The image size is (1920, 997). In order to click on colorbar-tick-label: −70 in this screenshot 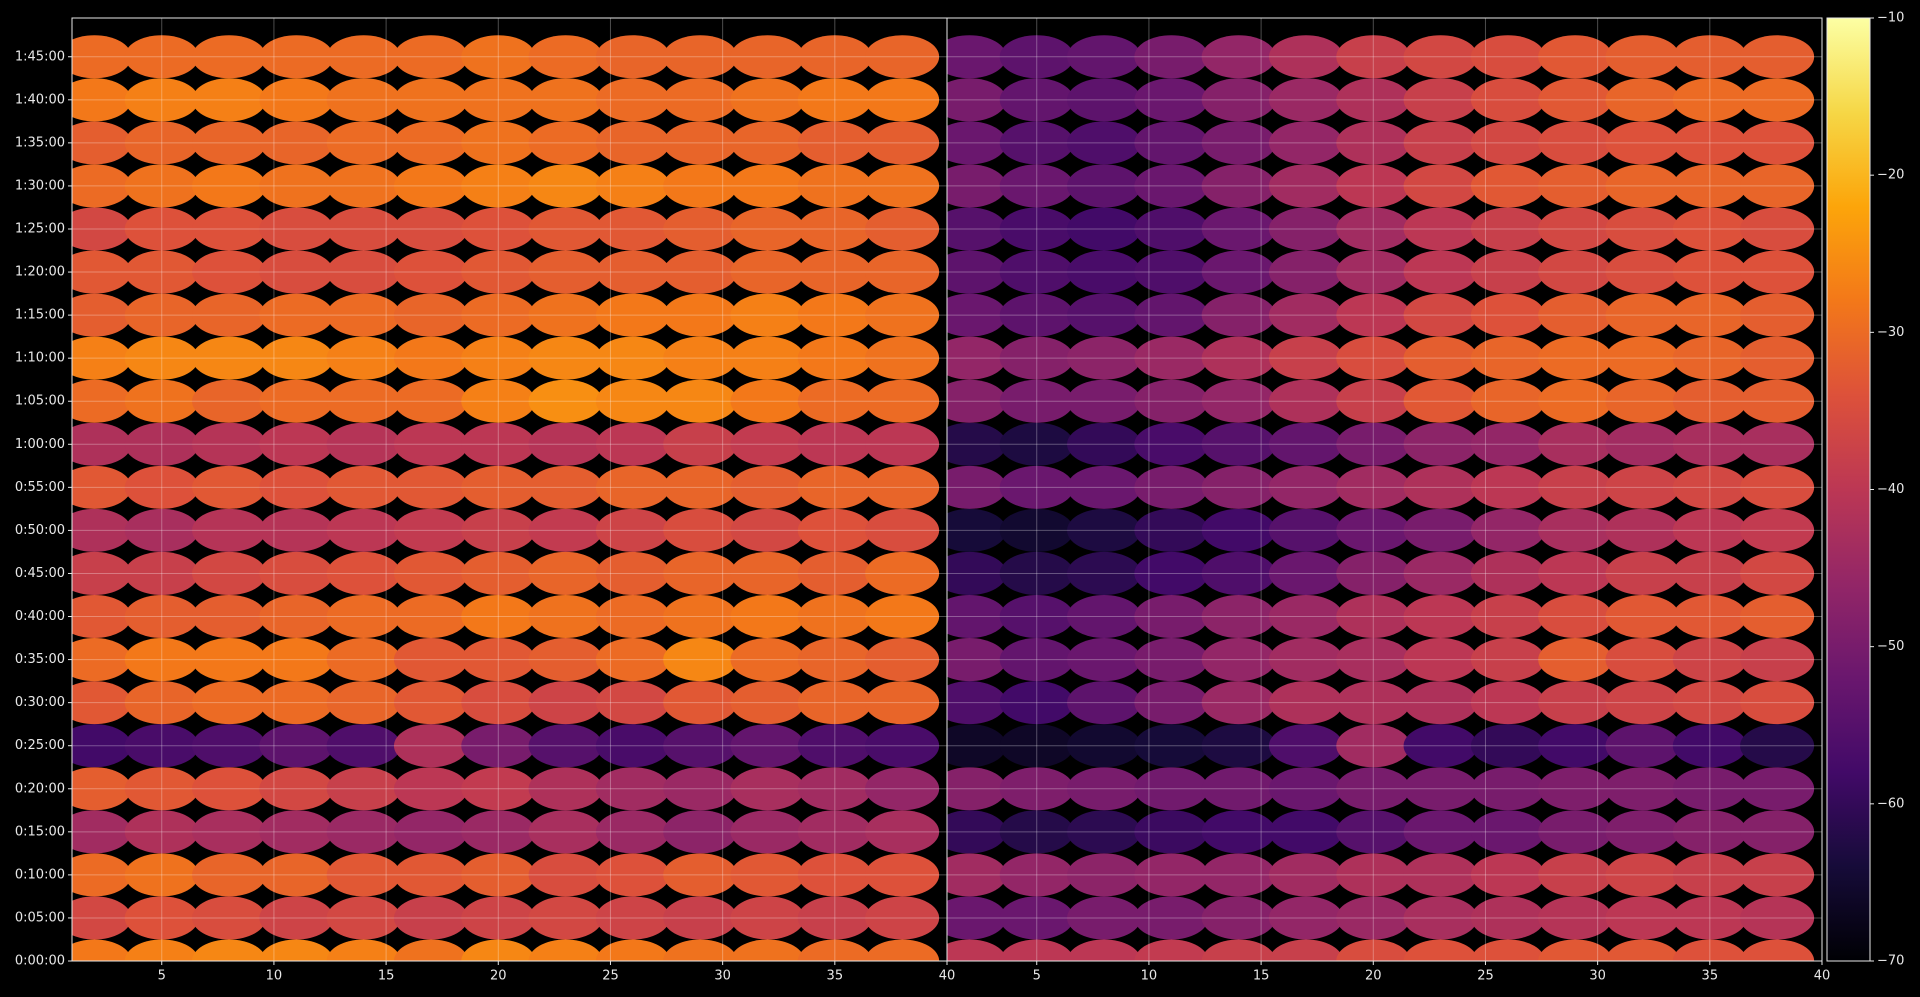, I will do `click(1890, 961)`.